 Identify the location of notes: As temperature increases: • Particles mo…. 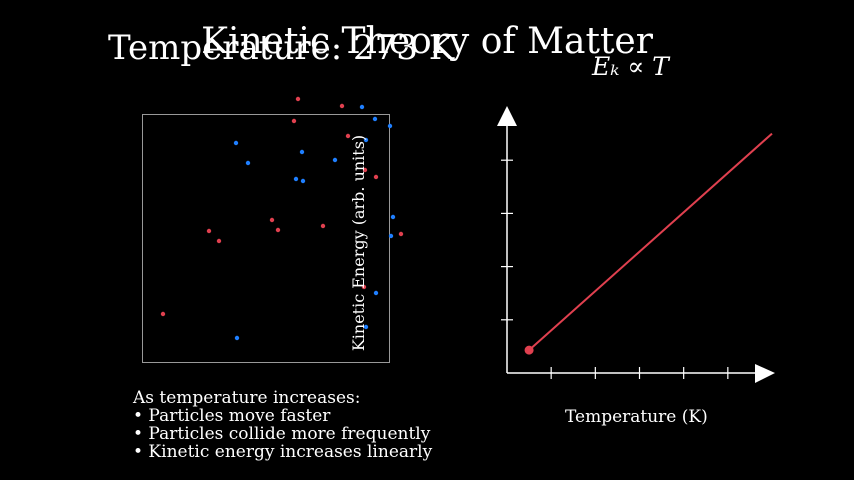
(282, 425).